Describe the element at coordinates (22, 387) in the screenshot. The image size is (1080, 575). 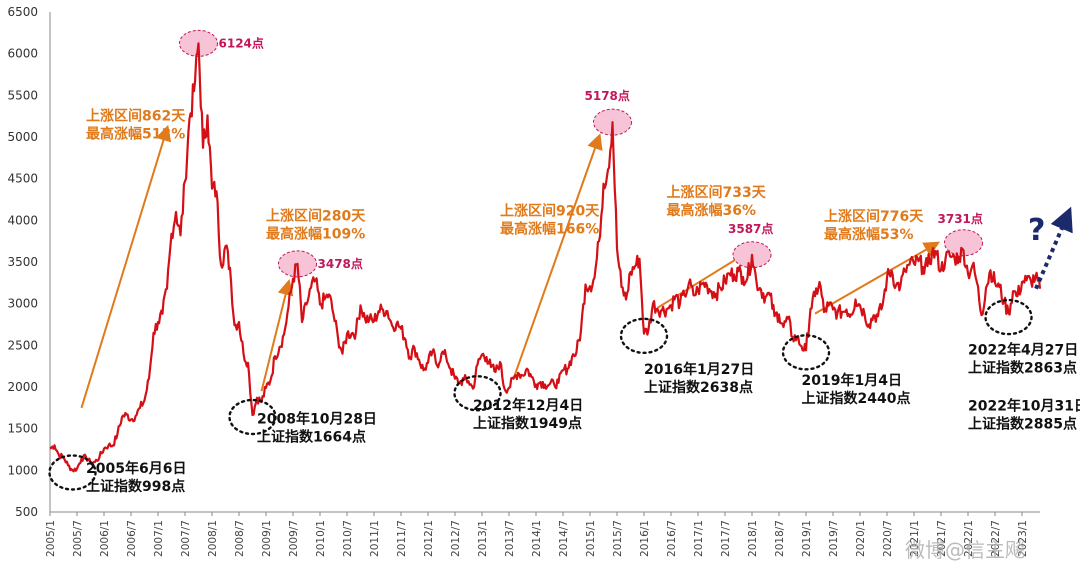
I see `y-tick-label: 2000` at that location.